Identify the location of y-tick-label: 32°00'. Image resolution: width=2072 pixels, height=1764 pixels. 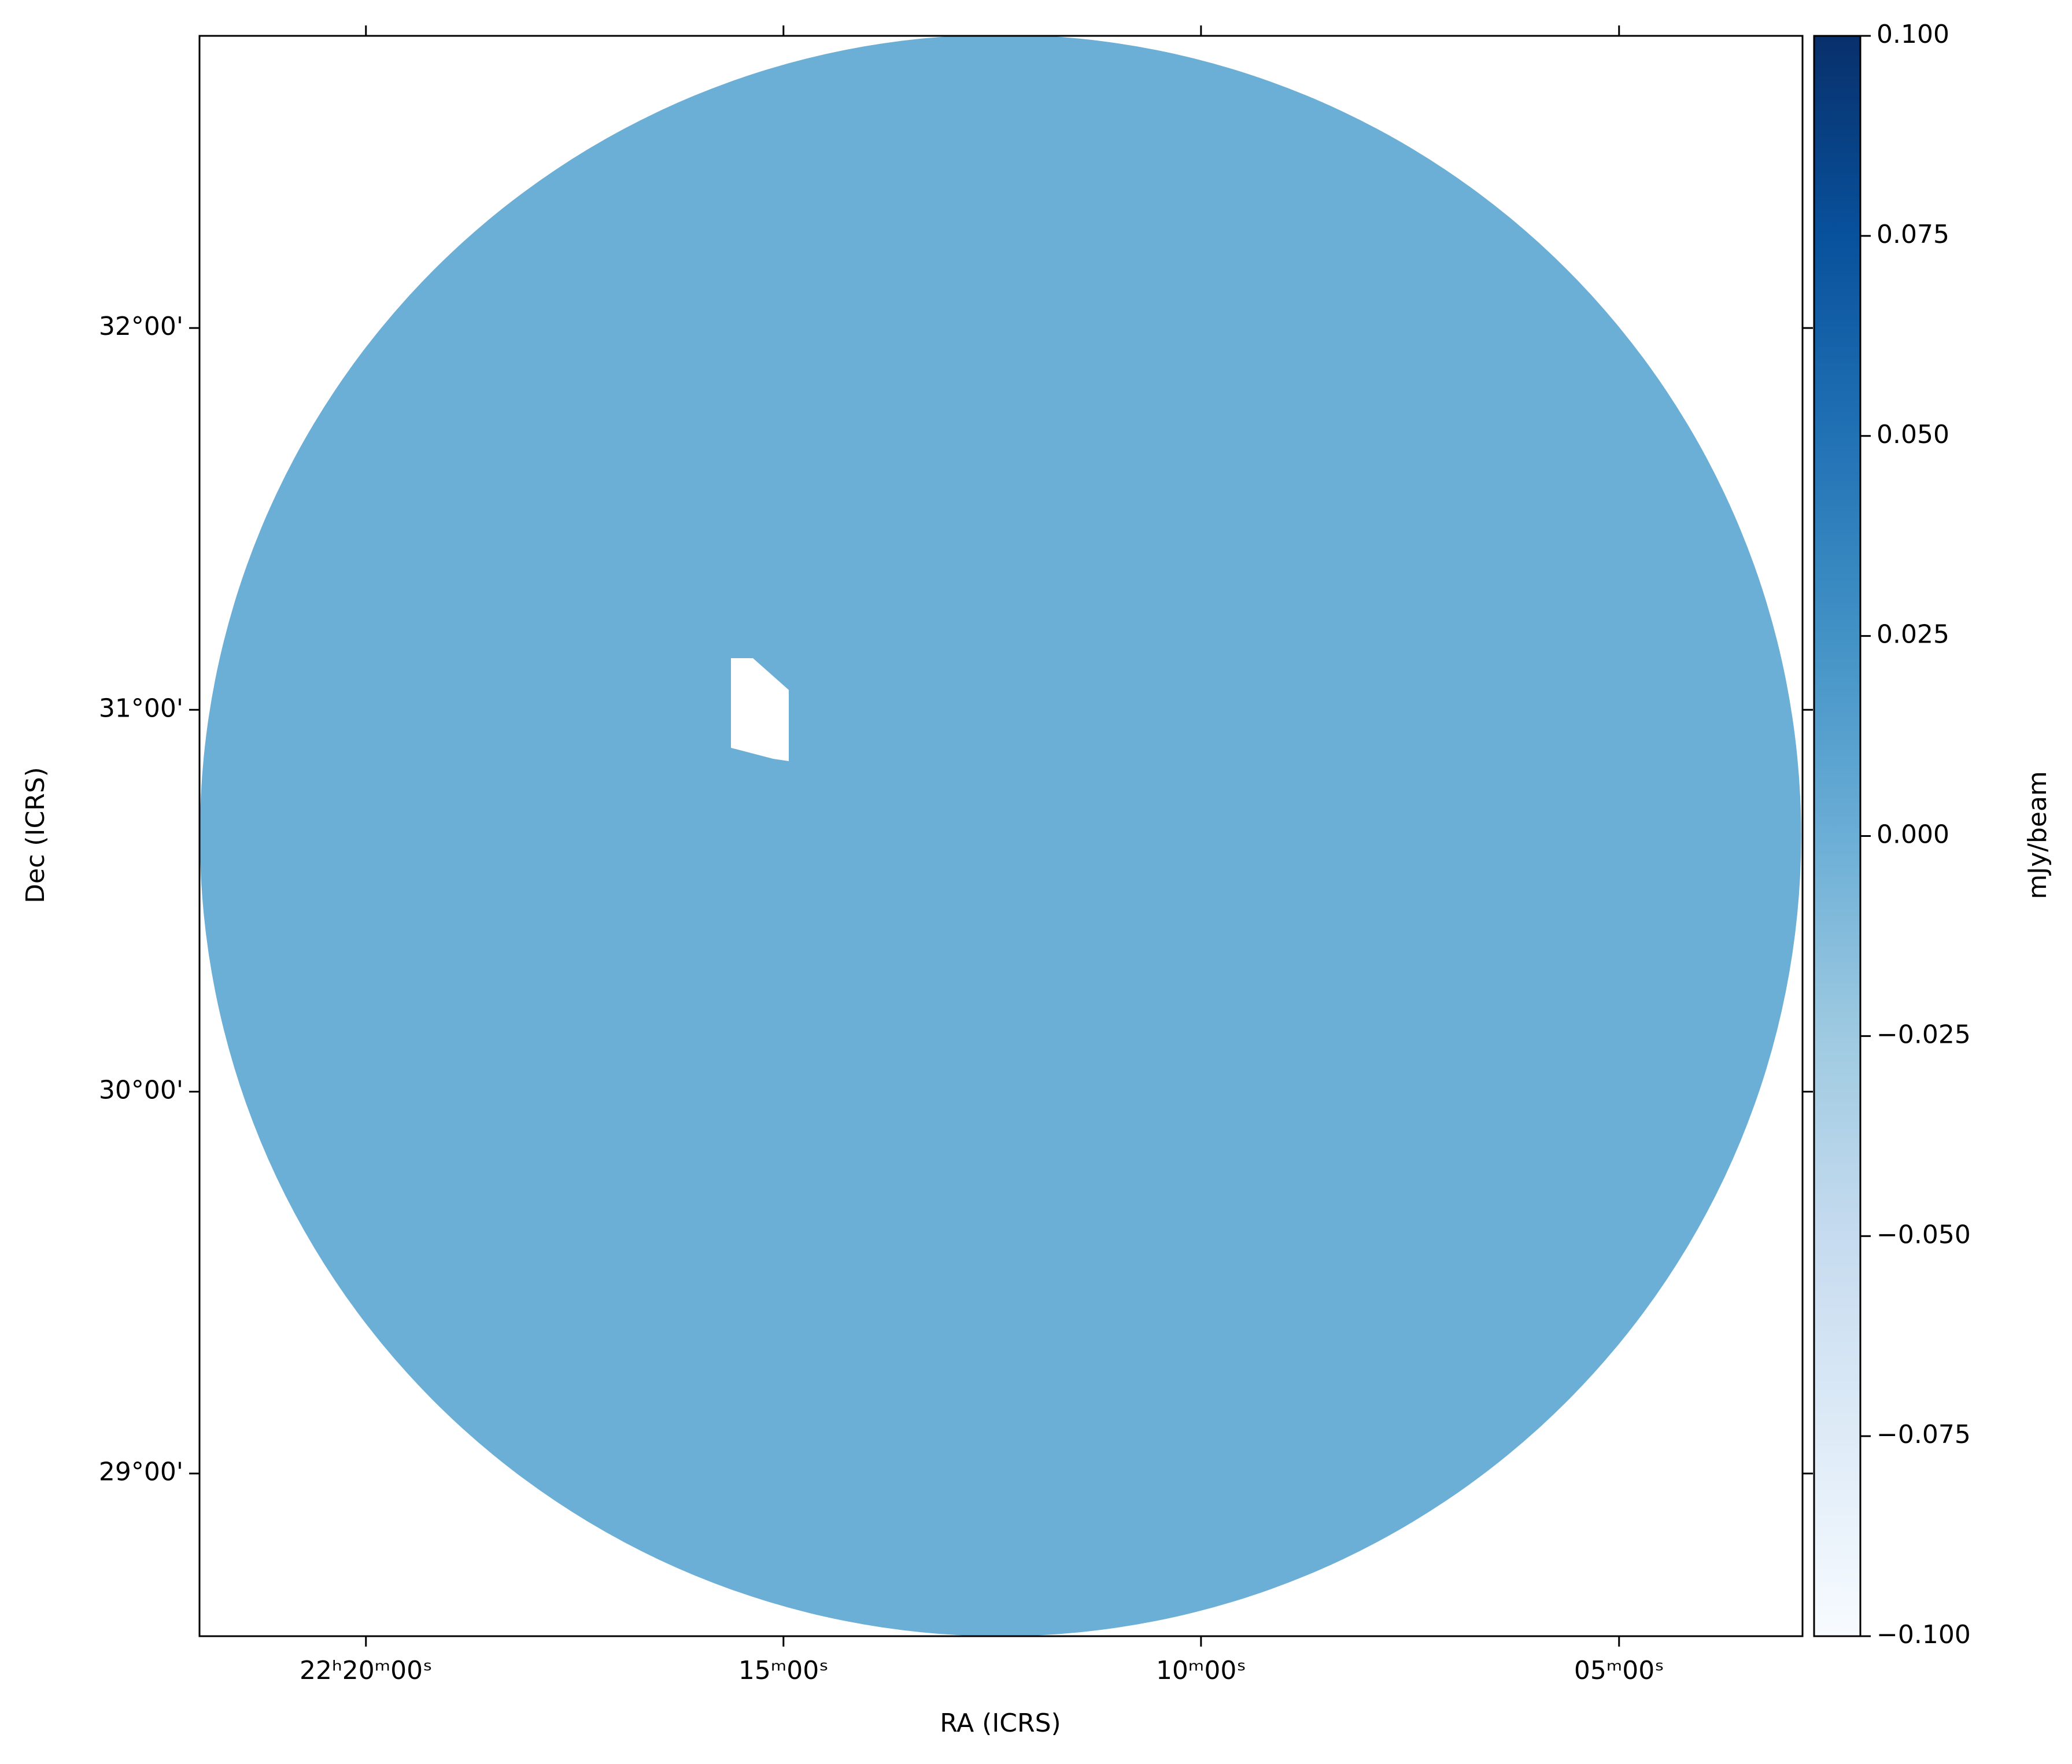
(141, 326).